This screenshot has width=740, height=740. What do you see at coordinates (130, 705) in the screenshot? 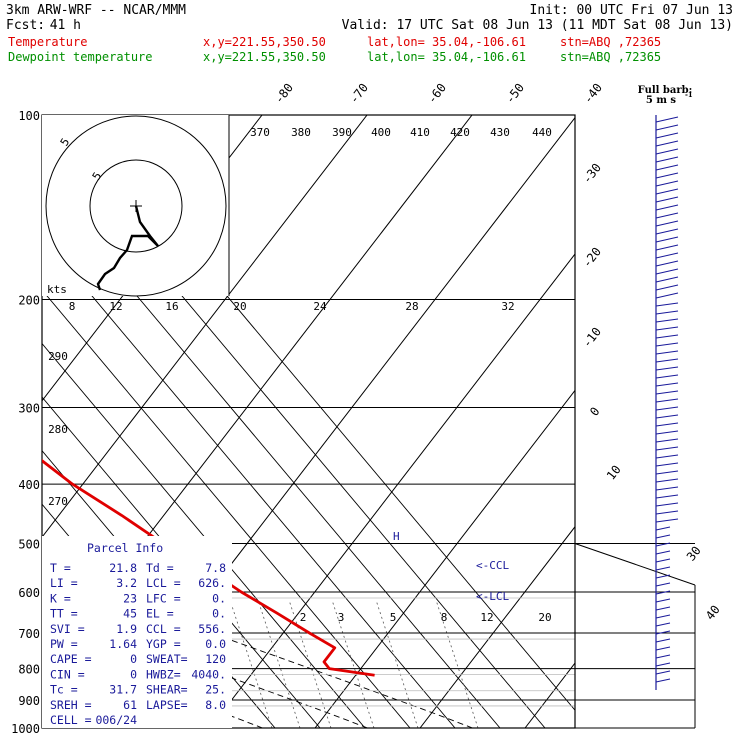
I see `parcel-row-value: 61` at bounding box center [130, 705].